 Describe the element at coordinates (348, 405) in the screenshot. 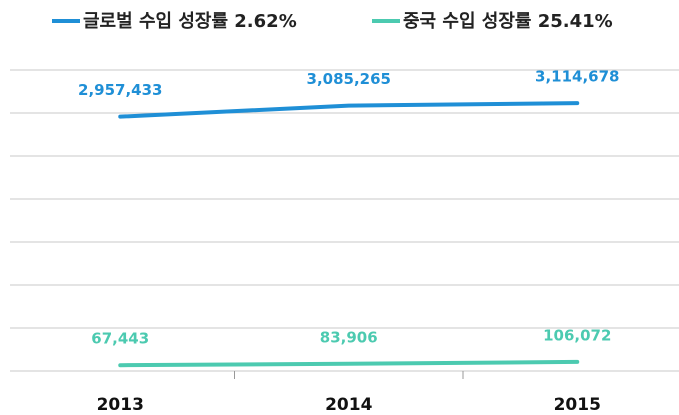

I see `x-tick-label: 2014` at that location.